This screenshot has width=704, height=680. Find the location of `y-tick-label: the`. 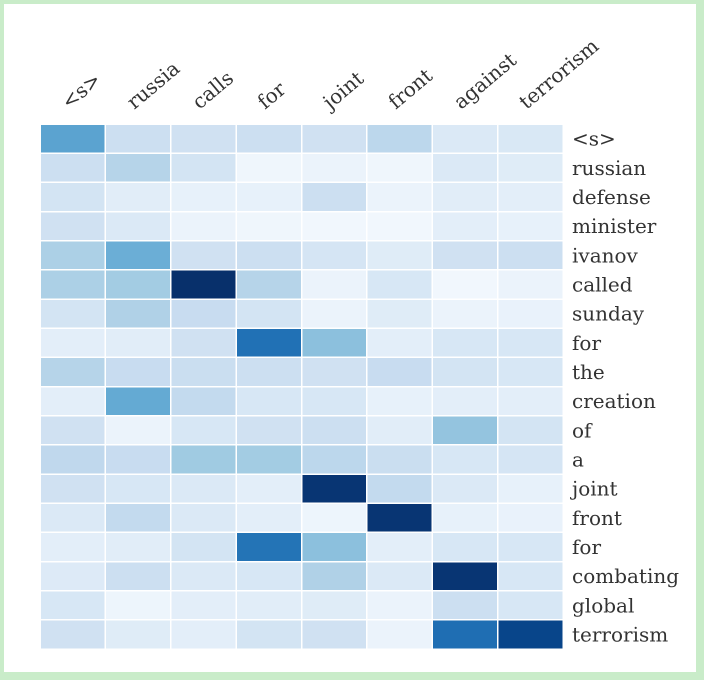

y-tick-label: the is located at coordinates (588, 372).